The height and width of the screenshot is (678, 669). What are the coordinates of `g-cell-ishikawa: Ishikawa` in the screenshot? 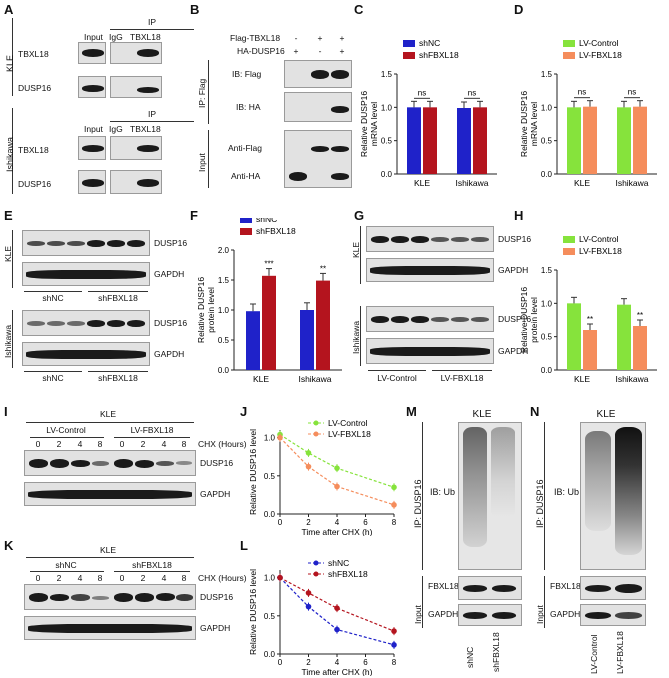 It's located at (356, 337).